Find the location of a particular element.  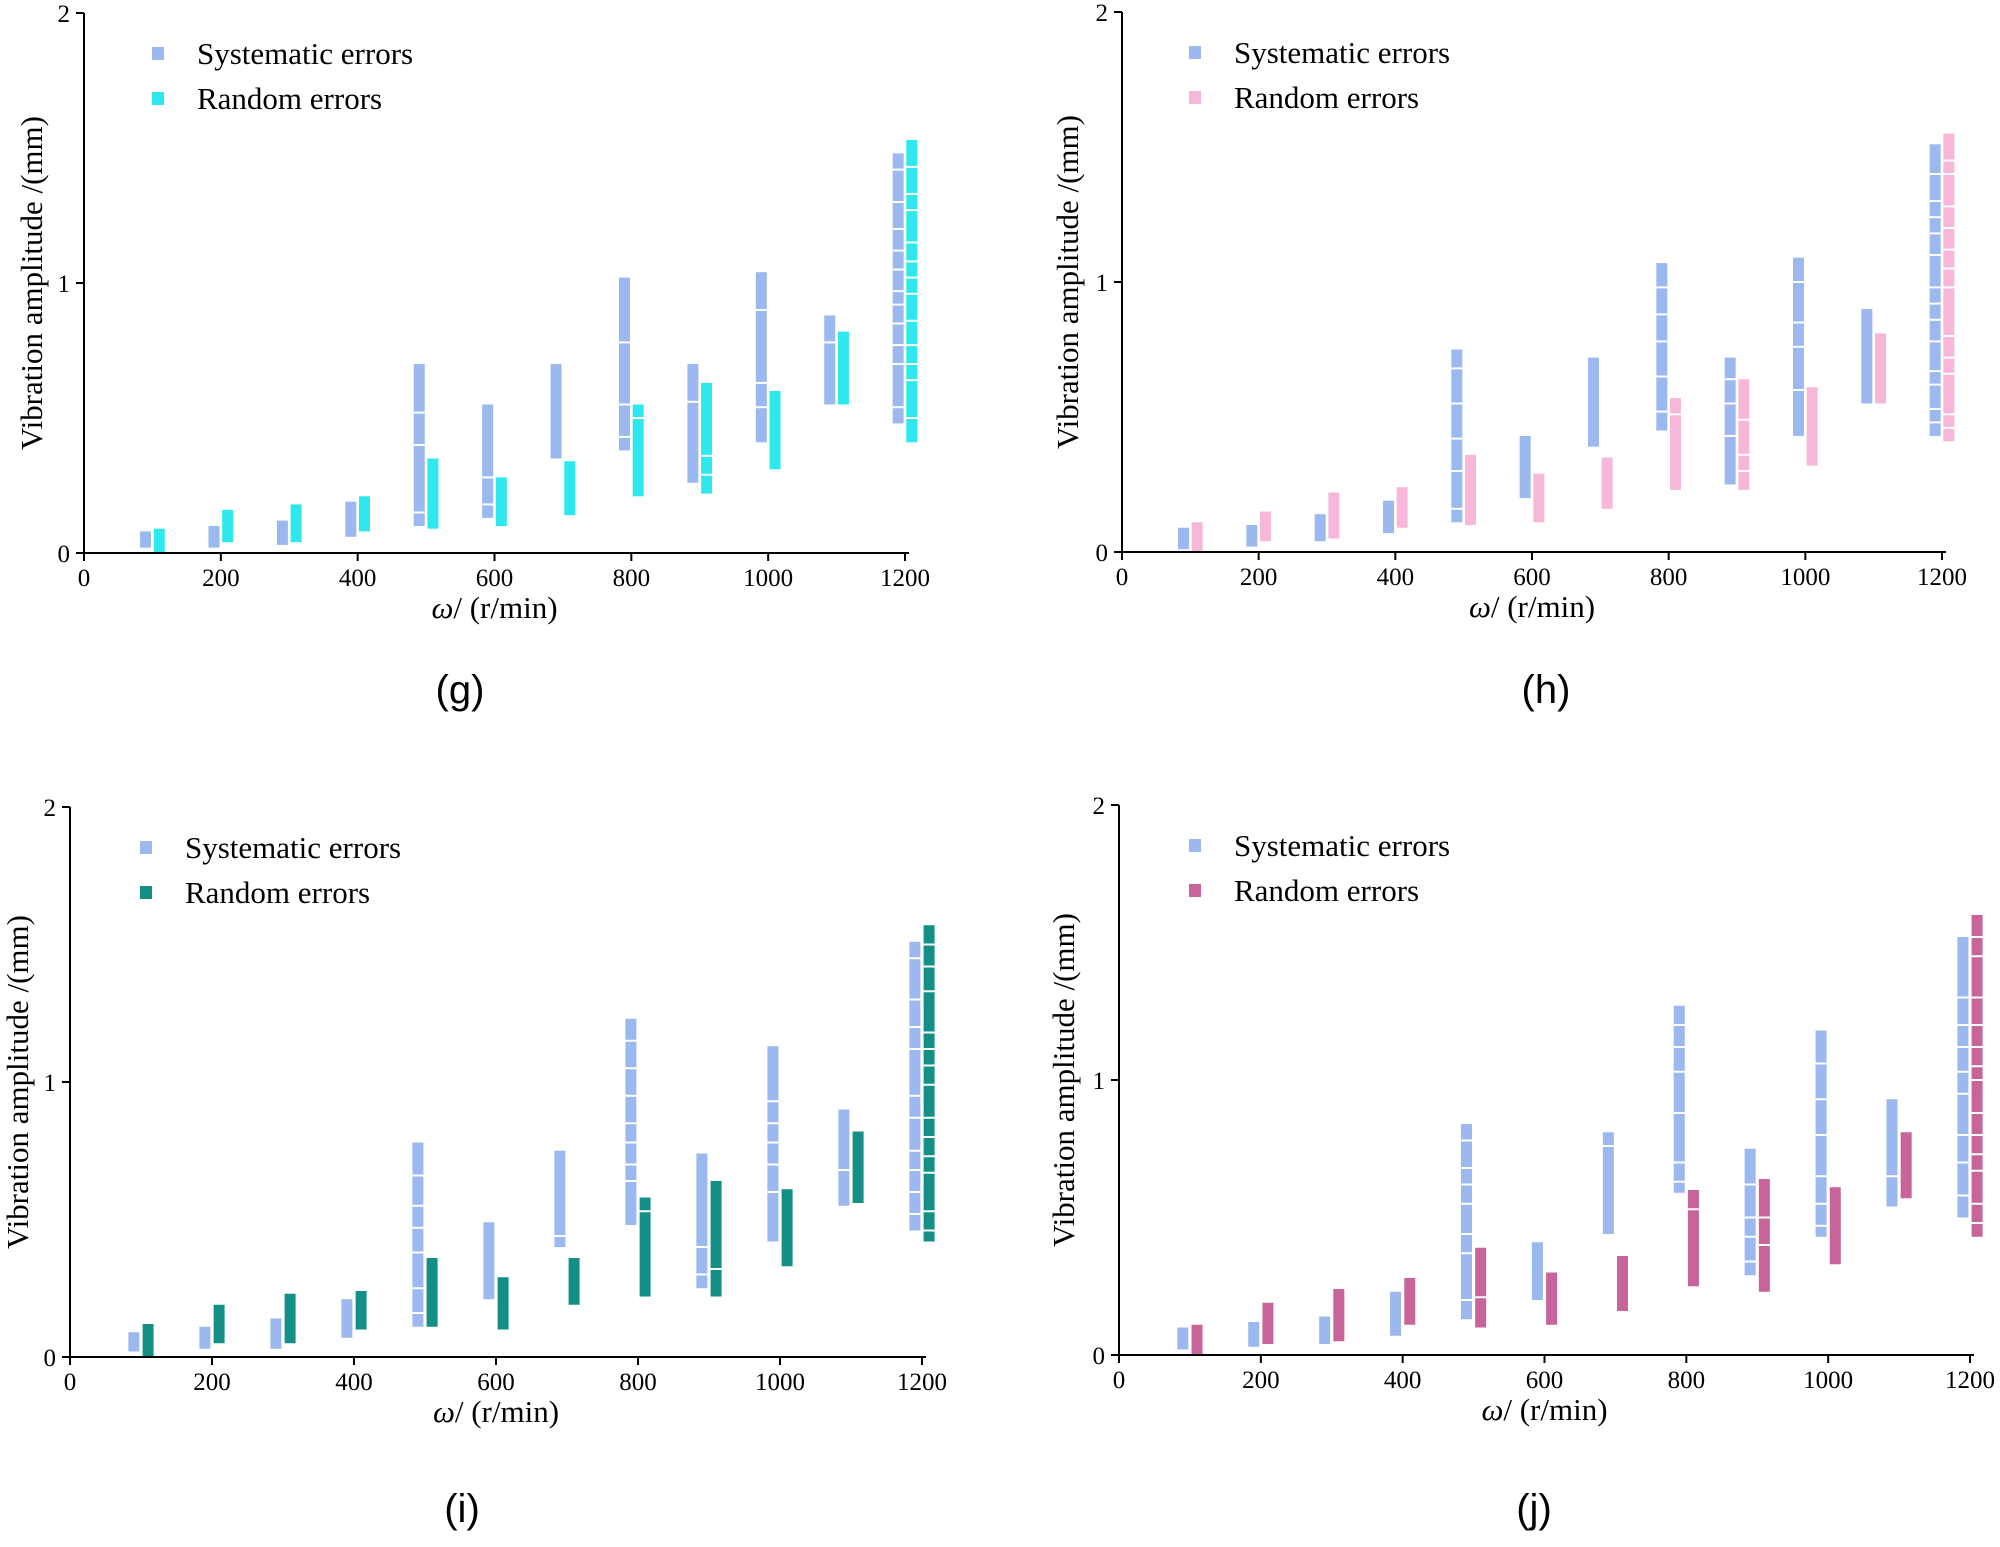

y-tick-label: 2 is located at coordinates (50, 808).